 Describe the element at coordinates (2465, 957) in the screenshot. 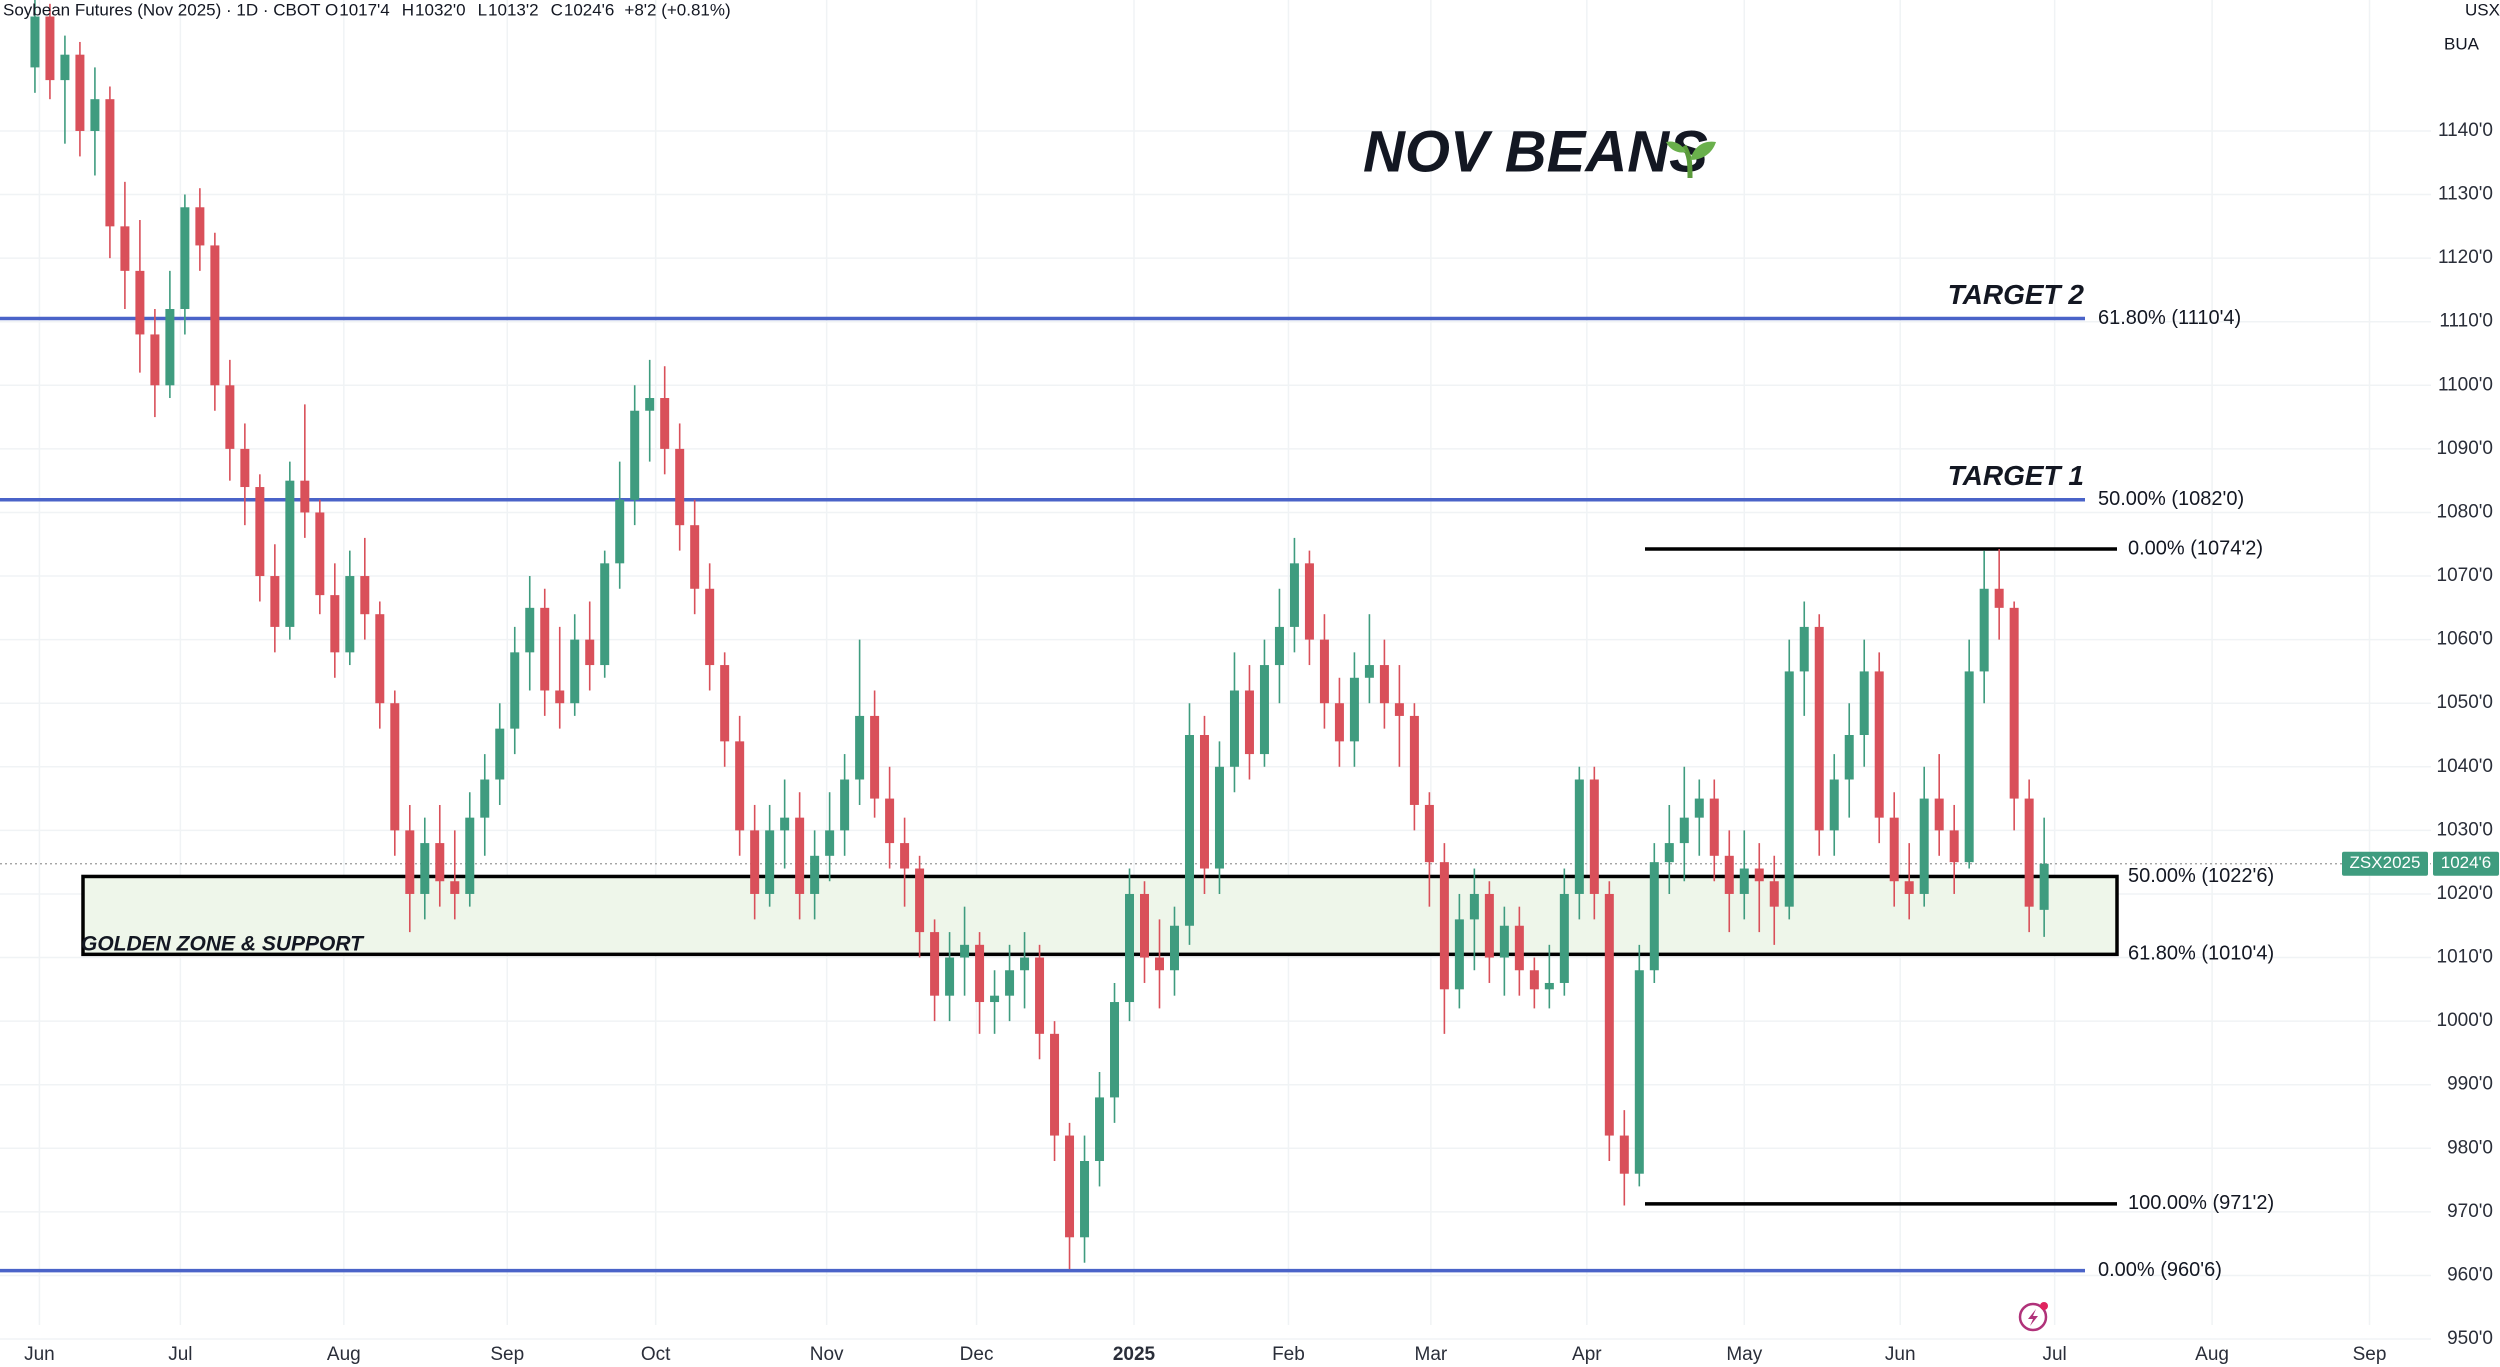

I see `y-tick-label: 1010'0` at that location.